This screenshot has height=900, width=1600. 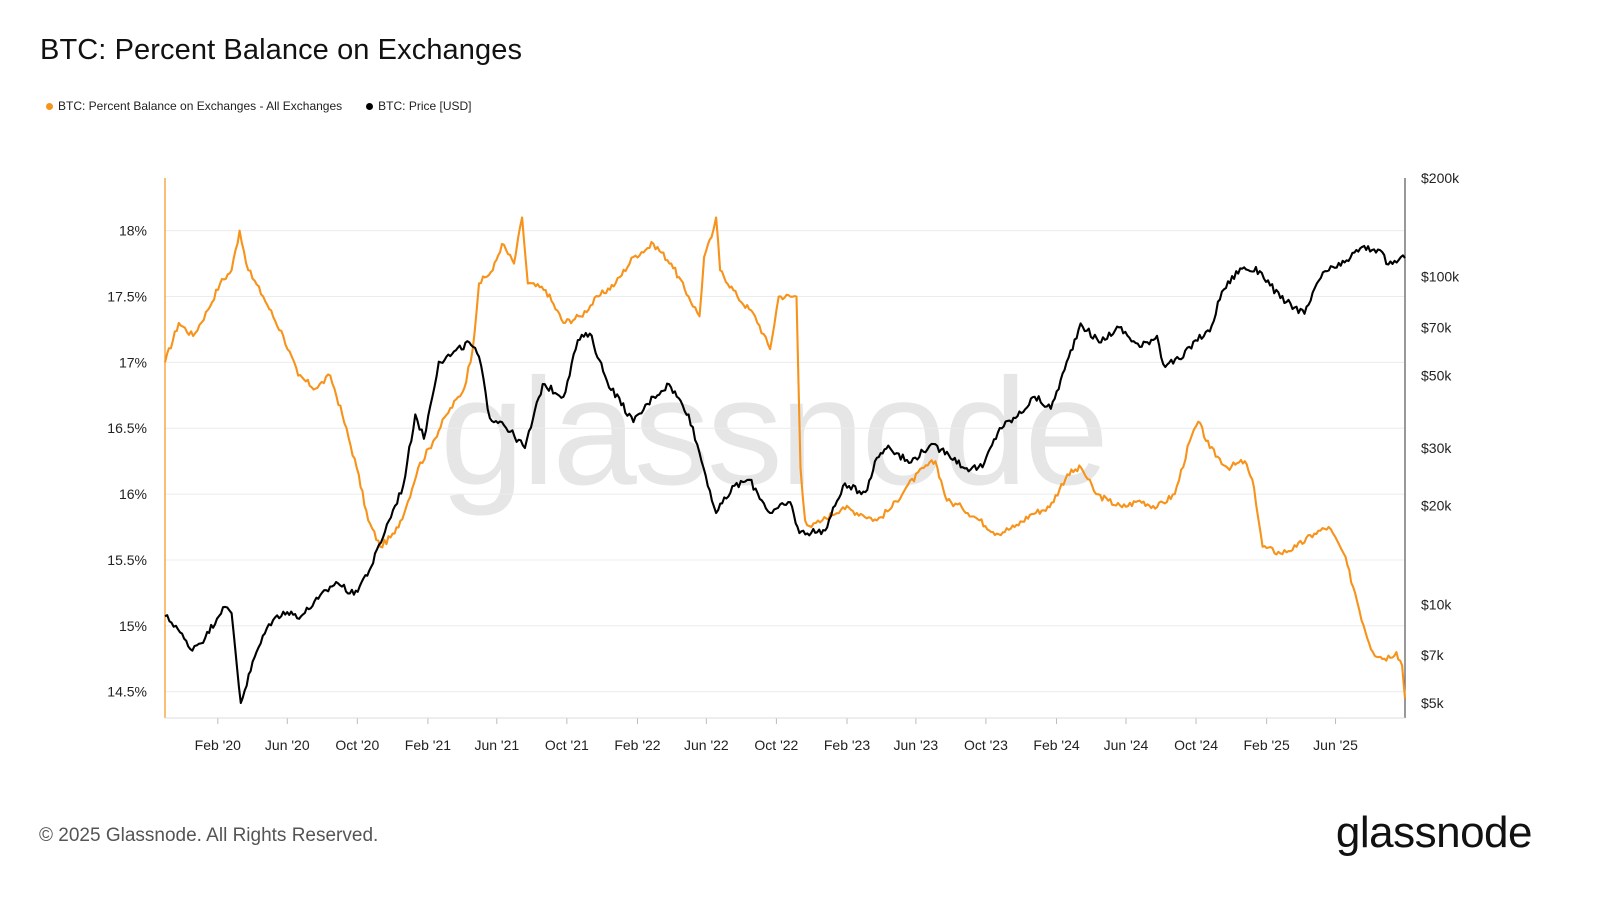 What do you see at coordinates (127, 297) in the screenshot?
I see `y-left-tick-label: 17.5%` at bounding box center [127, 297].